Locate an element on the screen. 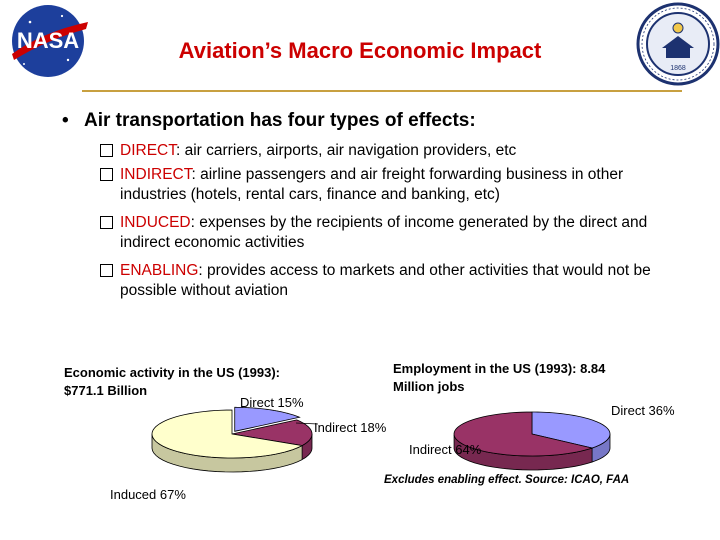  chart1-label-direct: Direct 15% is located at coordinates (272, 402).